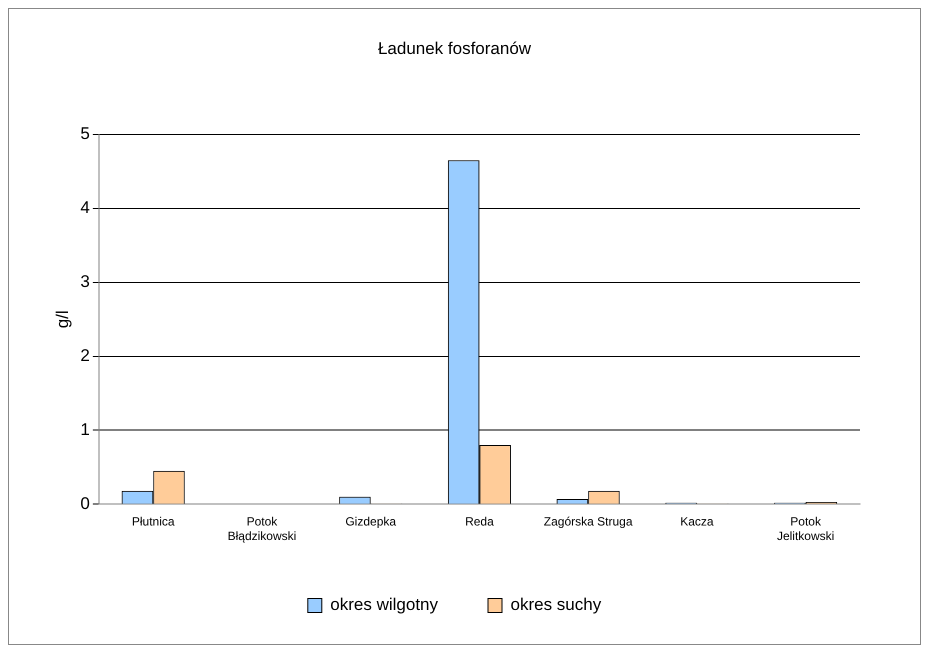 This screenshot has height=655, width=931. Describe the element at coordinates (85, 134) in the screenshot. I see `y-tick-label: 5` at that location.